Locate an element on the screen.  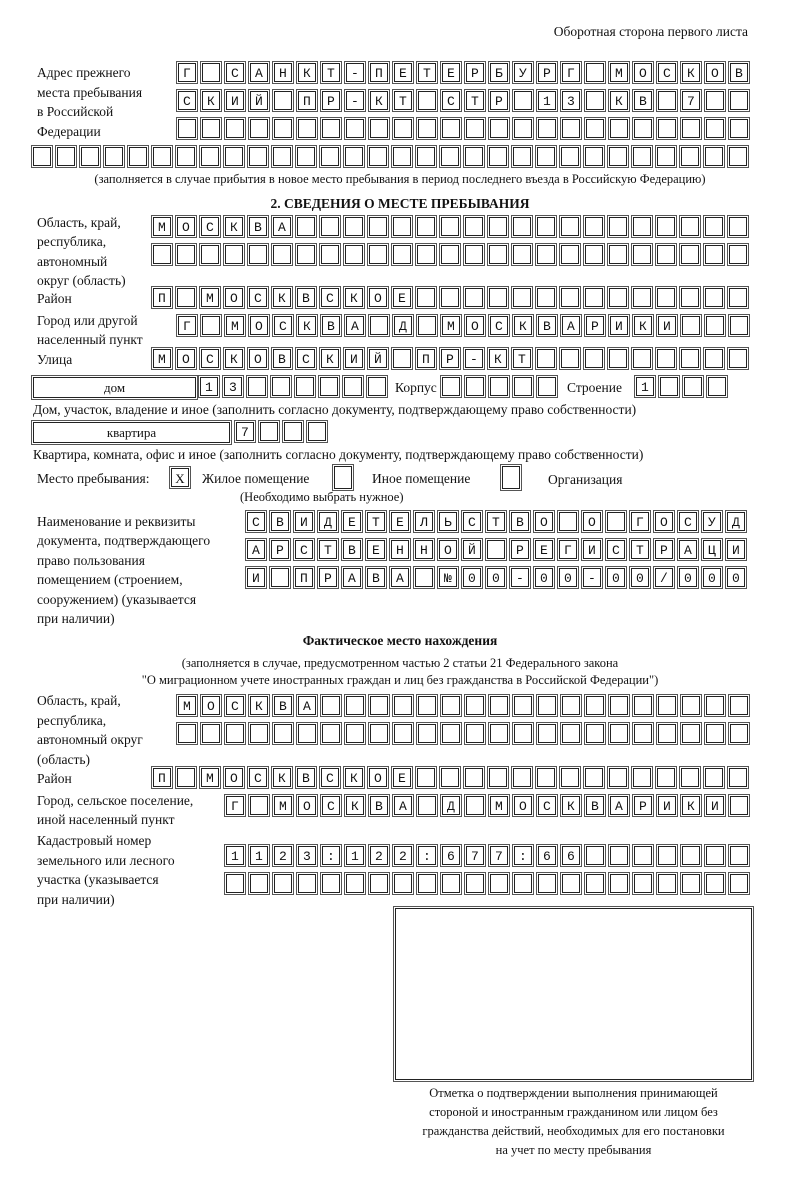
apt-number-row-cell is located at coordinates (245, 431).